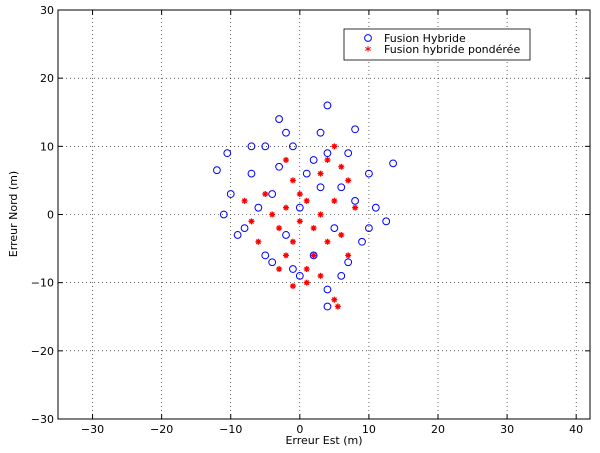 Image resolution: width=600 pixels, height=453 pixels. Describe the element at coordinates (230, 429) in the screenshot. I see `x-tick-label: −10` at that location.